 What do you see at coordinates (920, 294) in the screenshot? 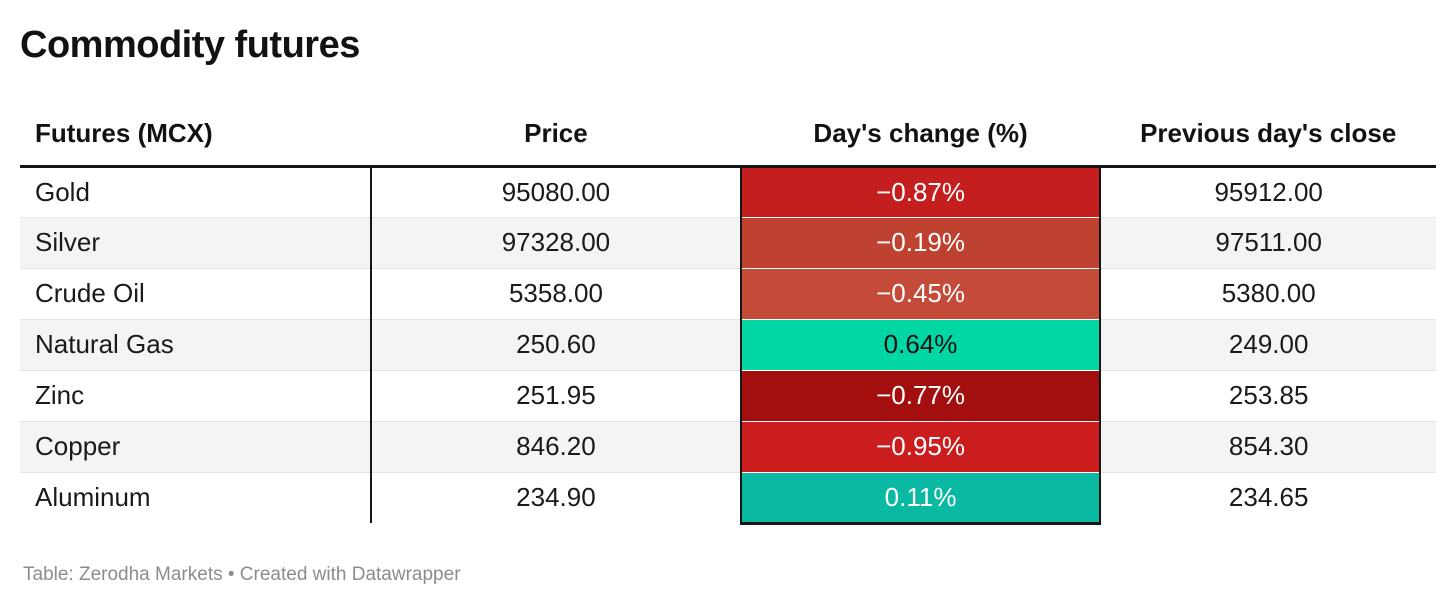
I see `day-change-cell: −0.45%` at bounding box center [920, 294].